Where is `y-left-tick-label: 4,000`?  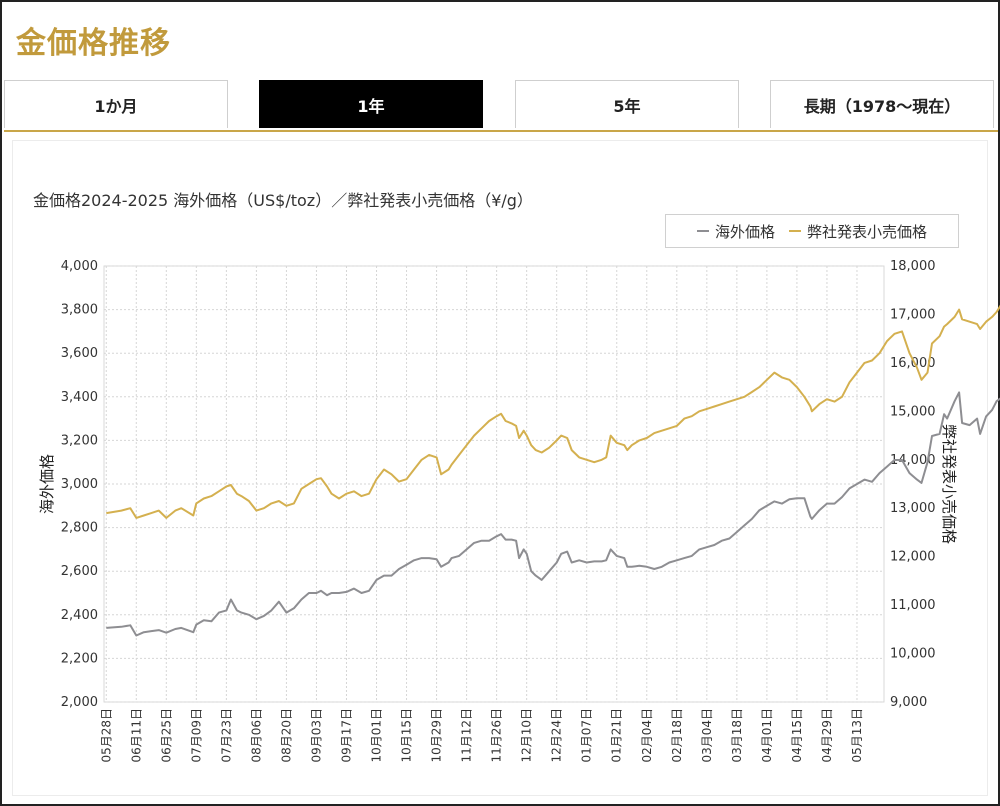
y-left-tick-label: 4,000 is located at coordinates (79, 266).